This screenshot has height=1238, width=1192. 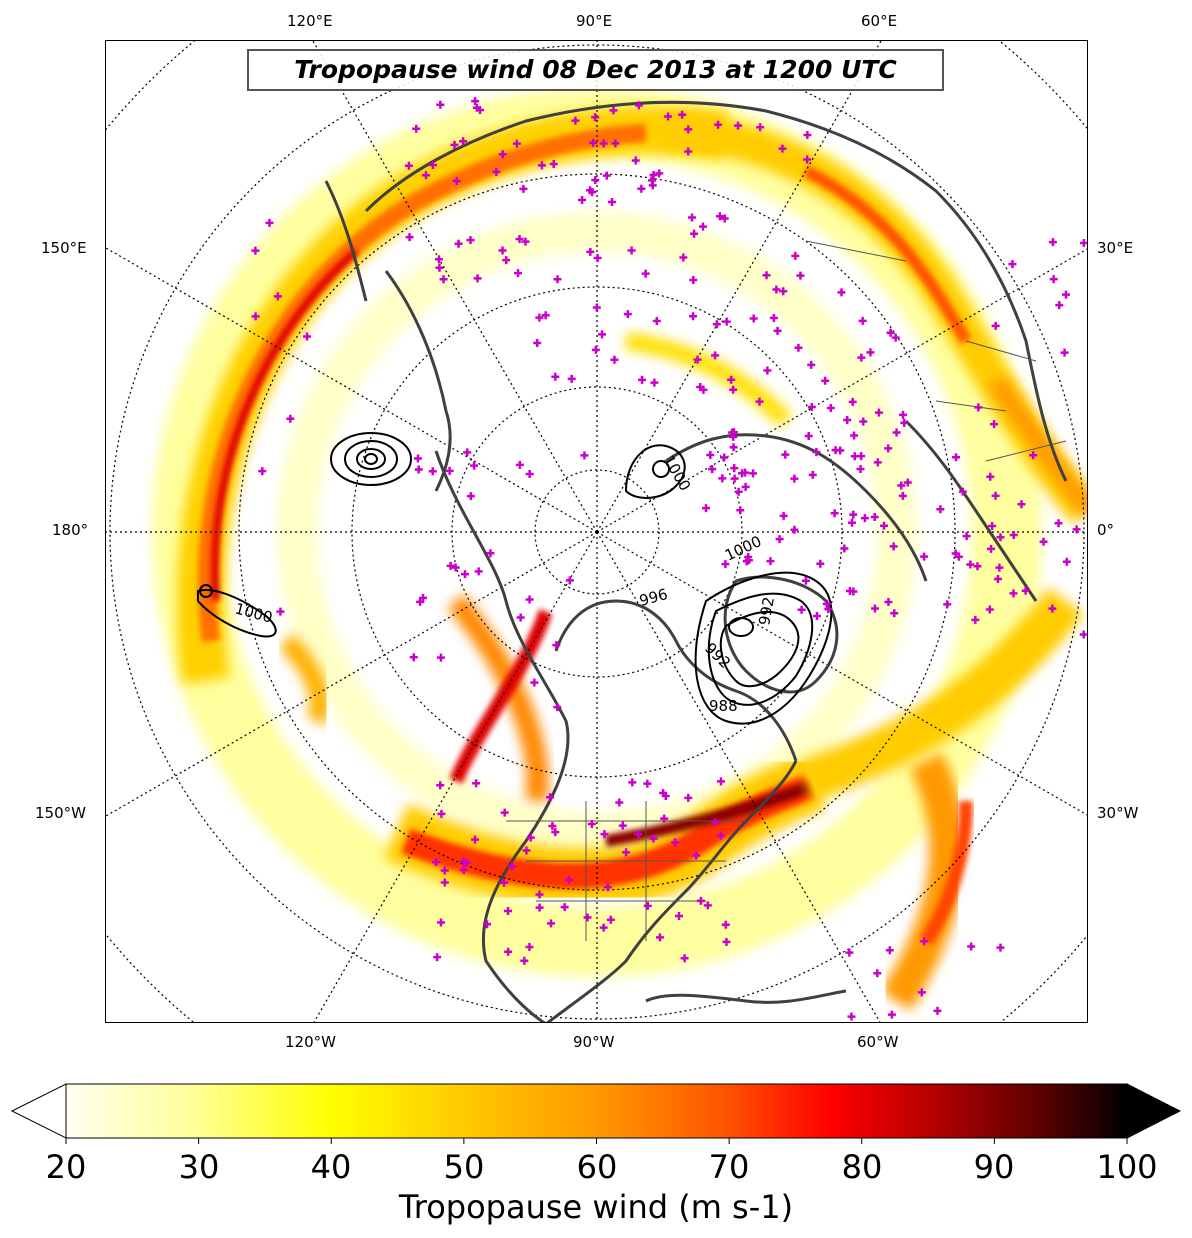 I want to click on pressure-contours, so click(x=515, y=578).